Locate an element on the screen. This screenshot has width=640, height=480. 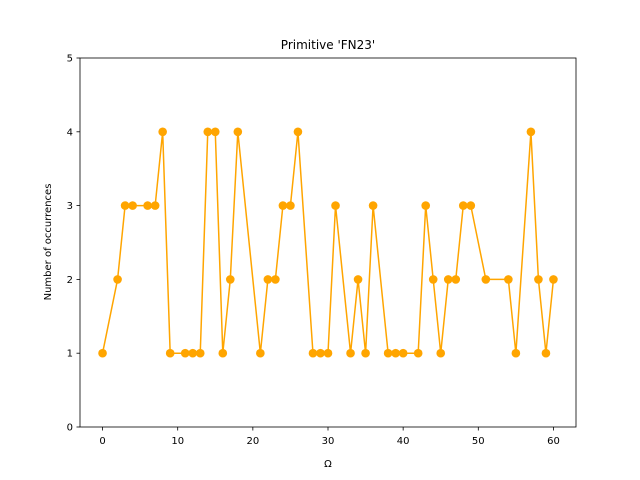
x-tick-label: 30 is located at coordinates (328, 441).